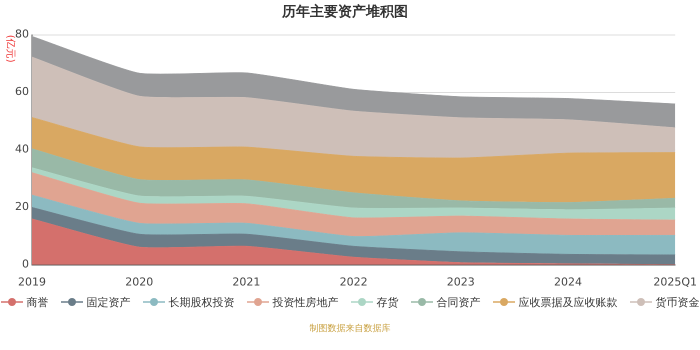 This screenshot has height=350, width=700. I want to click on legend-label: 合同资产, so click(458, 302).